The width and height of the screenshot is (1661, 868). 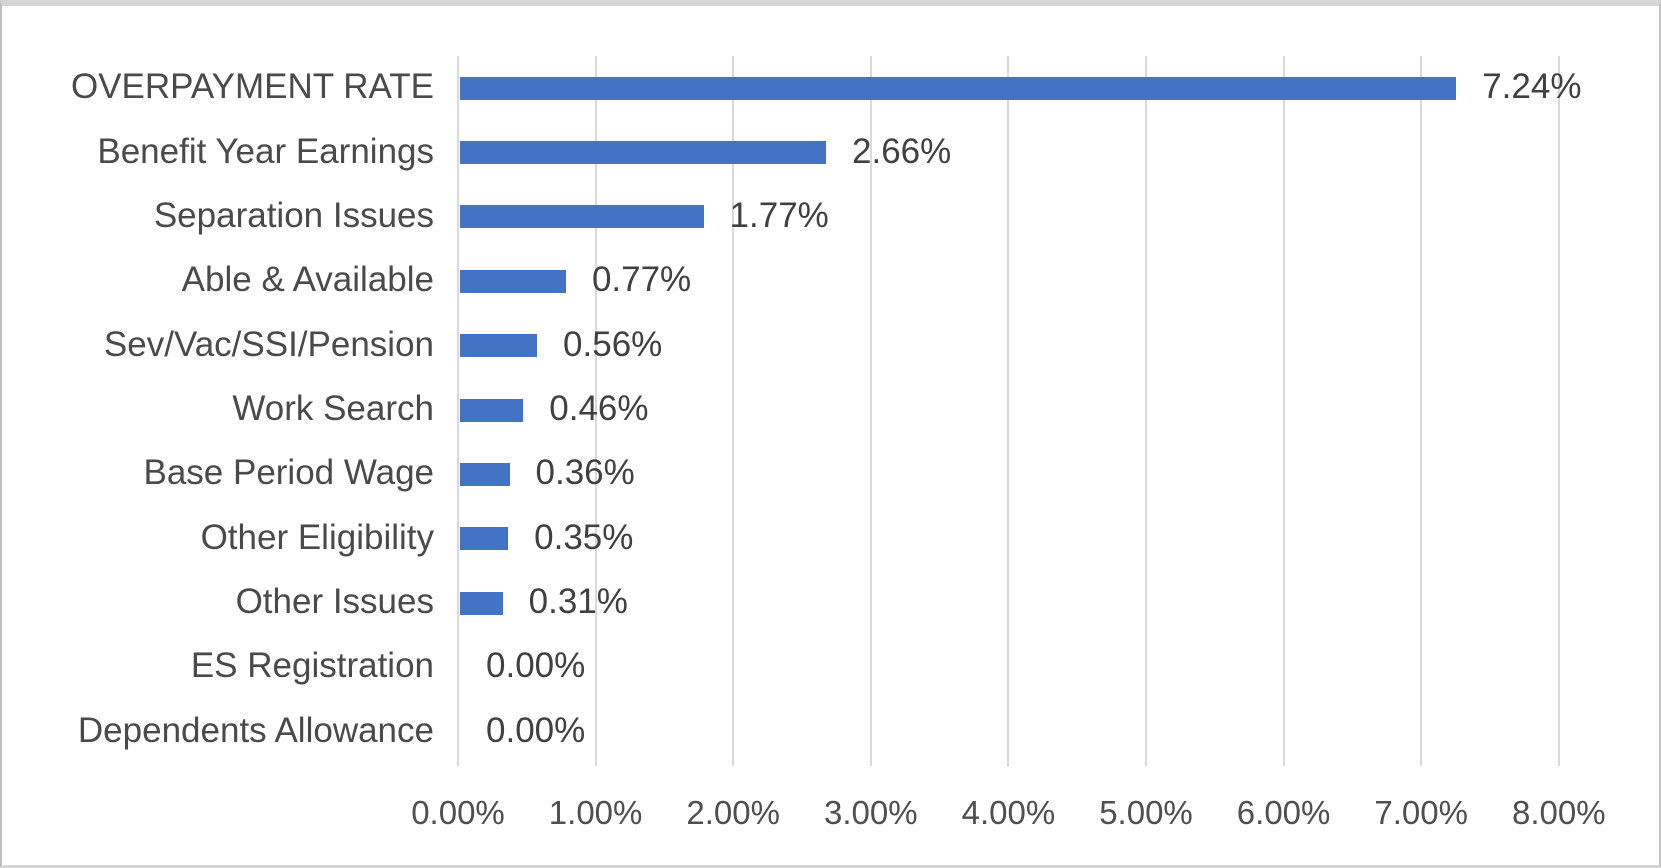 What do you see at coordinates (584, 537) in the screenshot?
I see `data-label: 0.35%` at bounding box center [584, 537].